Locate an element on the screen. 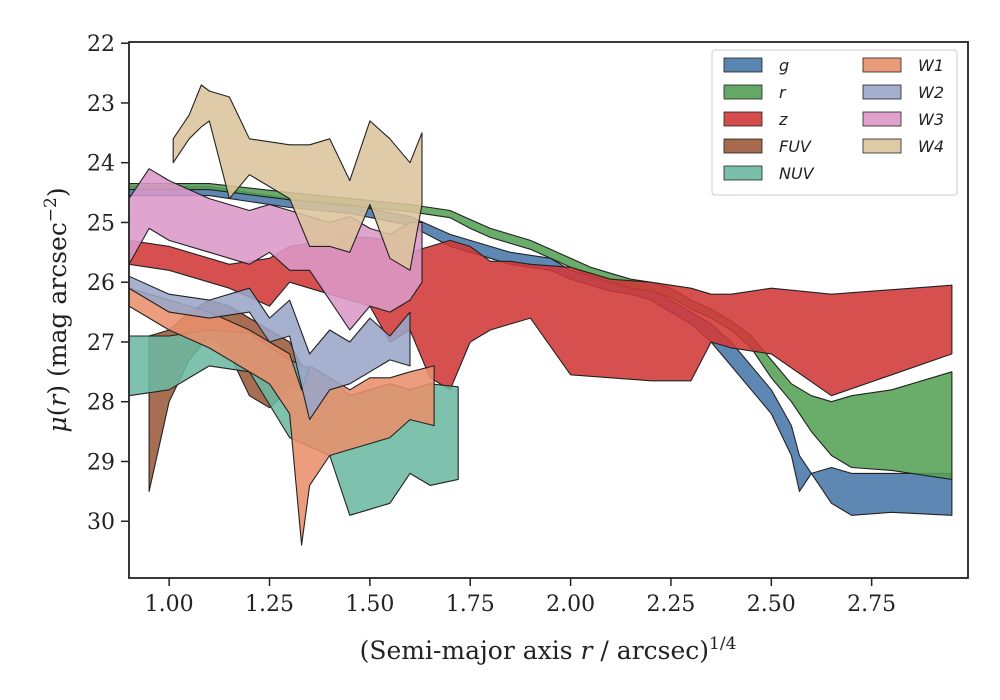 Image resolution: width=1000 pixels, height=700 pixels. y-tick-label: 25 is located at coordinates (101, 223).